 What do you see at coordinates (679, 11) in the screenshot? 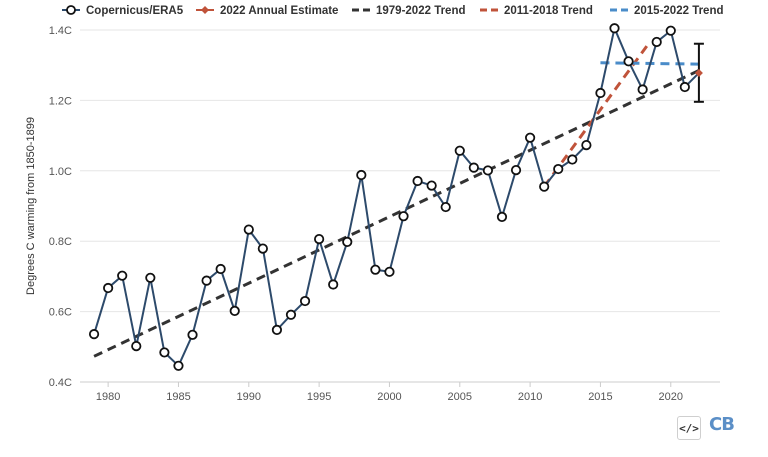
I see `legend-label: 2015-2022 Trend` at bounding box center [679, 11].